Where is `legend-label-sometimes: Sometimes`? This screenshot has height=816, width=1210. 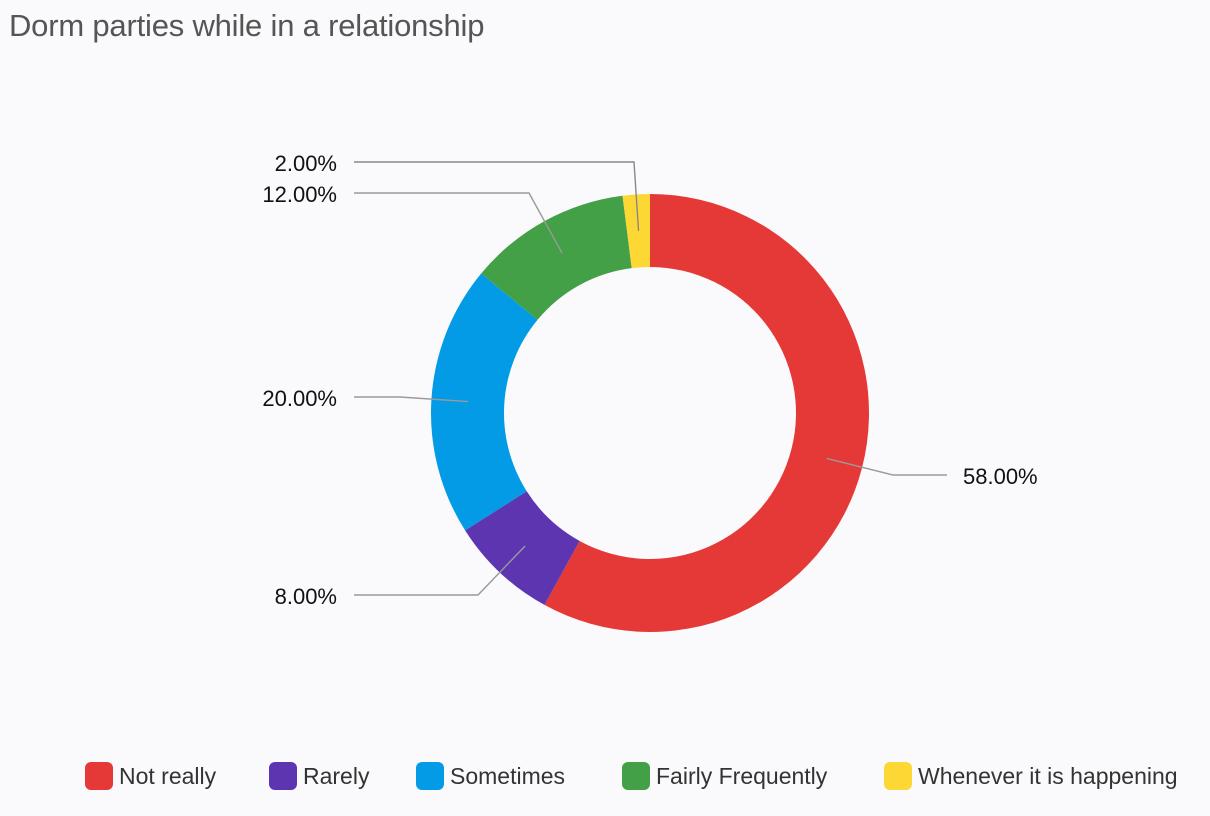
legend-label-sometimes: Sometimes is located at coordinates (508, 775).